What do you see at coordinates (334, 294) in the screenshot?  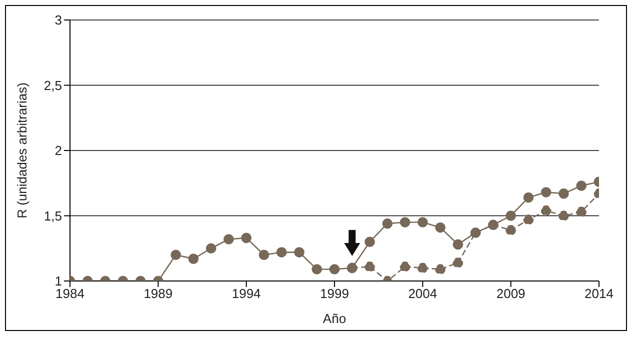 I see `x-tick-label: 1999` at bounding box center [334, 294].